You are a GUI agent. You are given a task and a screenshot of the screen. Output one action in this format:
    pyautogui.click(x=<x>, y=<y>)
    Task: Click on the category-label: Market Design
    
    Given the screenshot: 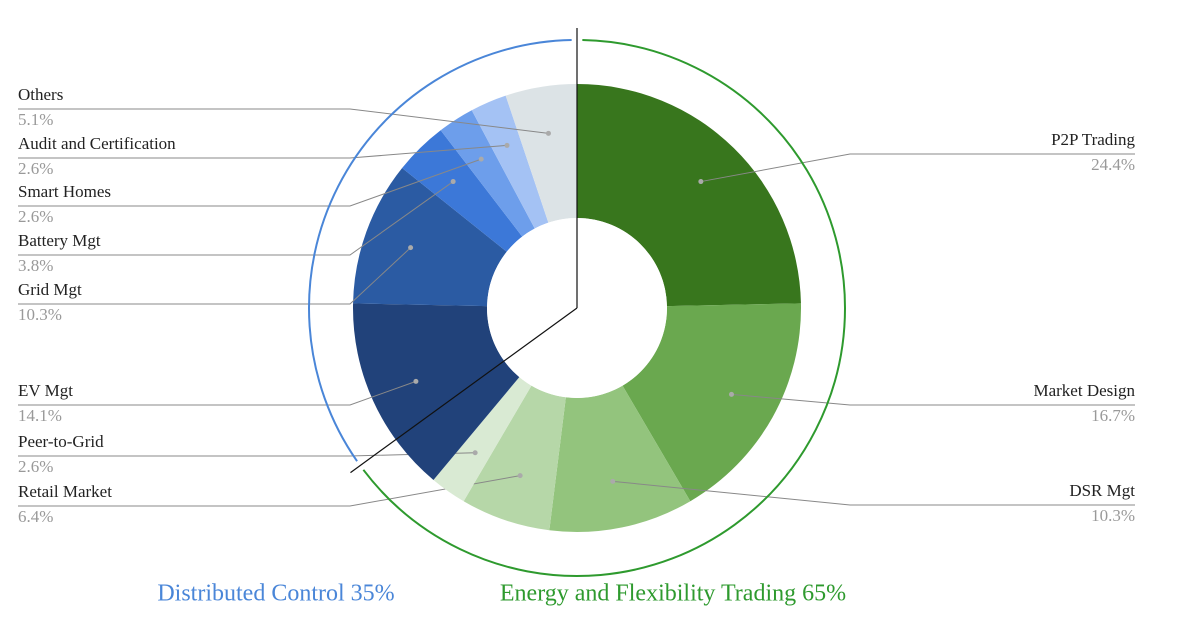 What is the action you would take?
    pyautogui.click(x=1084, y=390)
    